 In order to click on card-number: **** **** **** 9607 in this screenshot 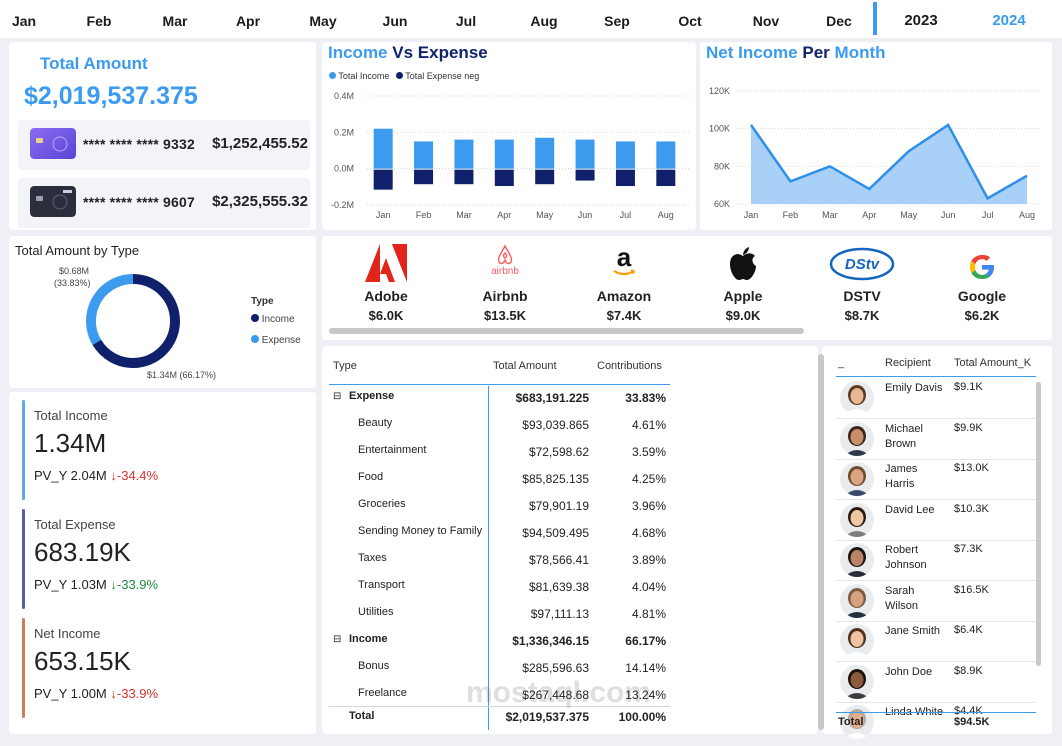, I will do `click(139, 202)`.